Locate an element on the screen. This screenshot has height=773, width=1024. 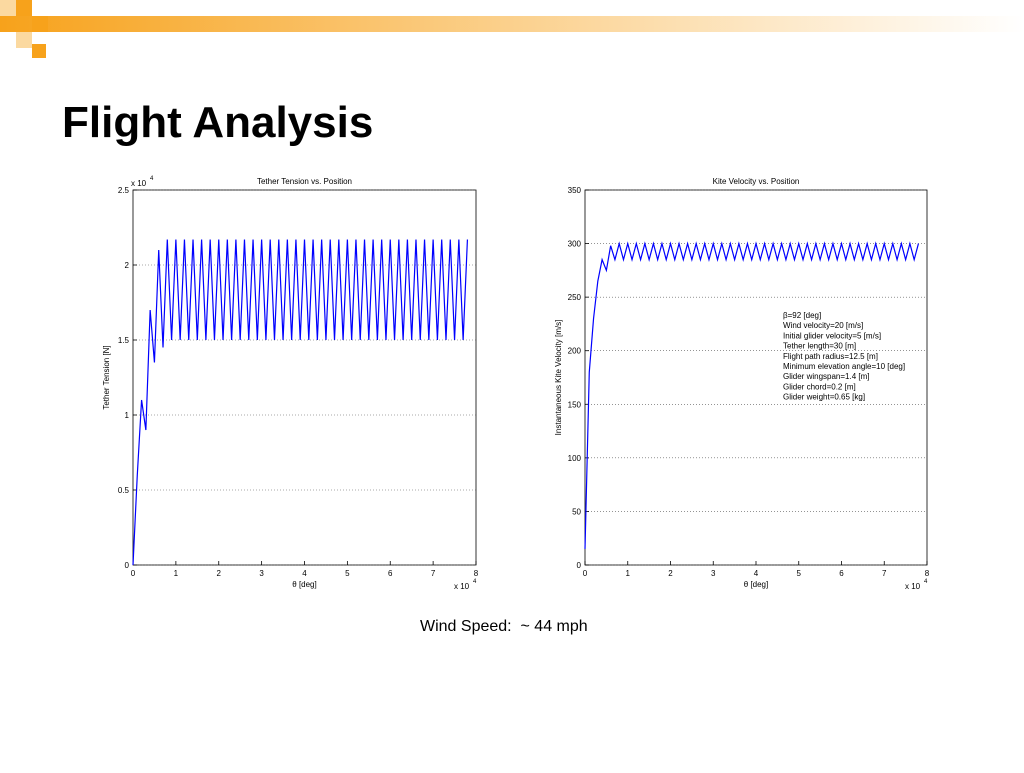
annotation: Flight path radius=12.5 [m] is located at coordinates (830, 356).